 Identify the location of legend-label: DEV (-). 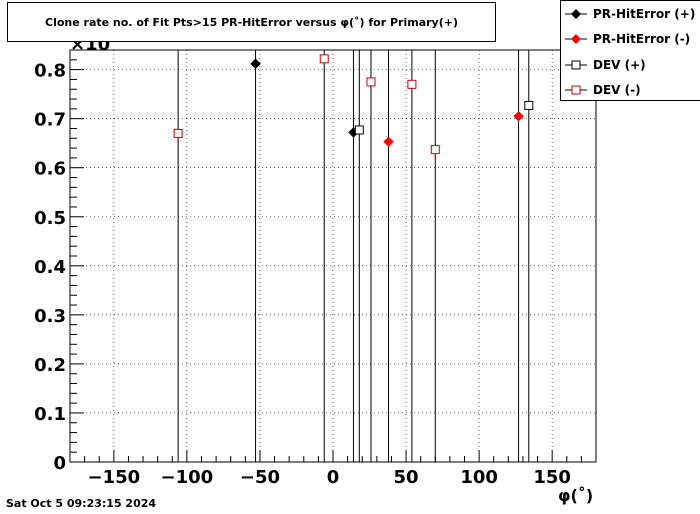
(617, 90).